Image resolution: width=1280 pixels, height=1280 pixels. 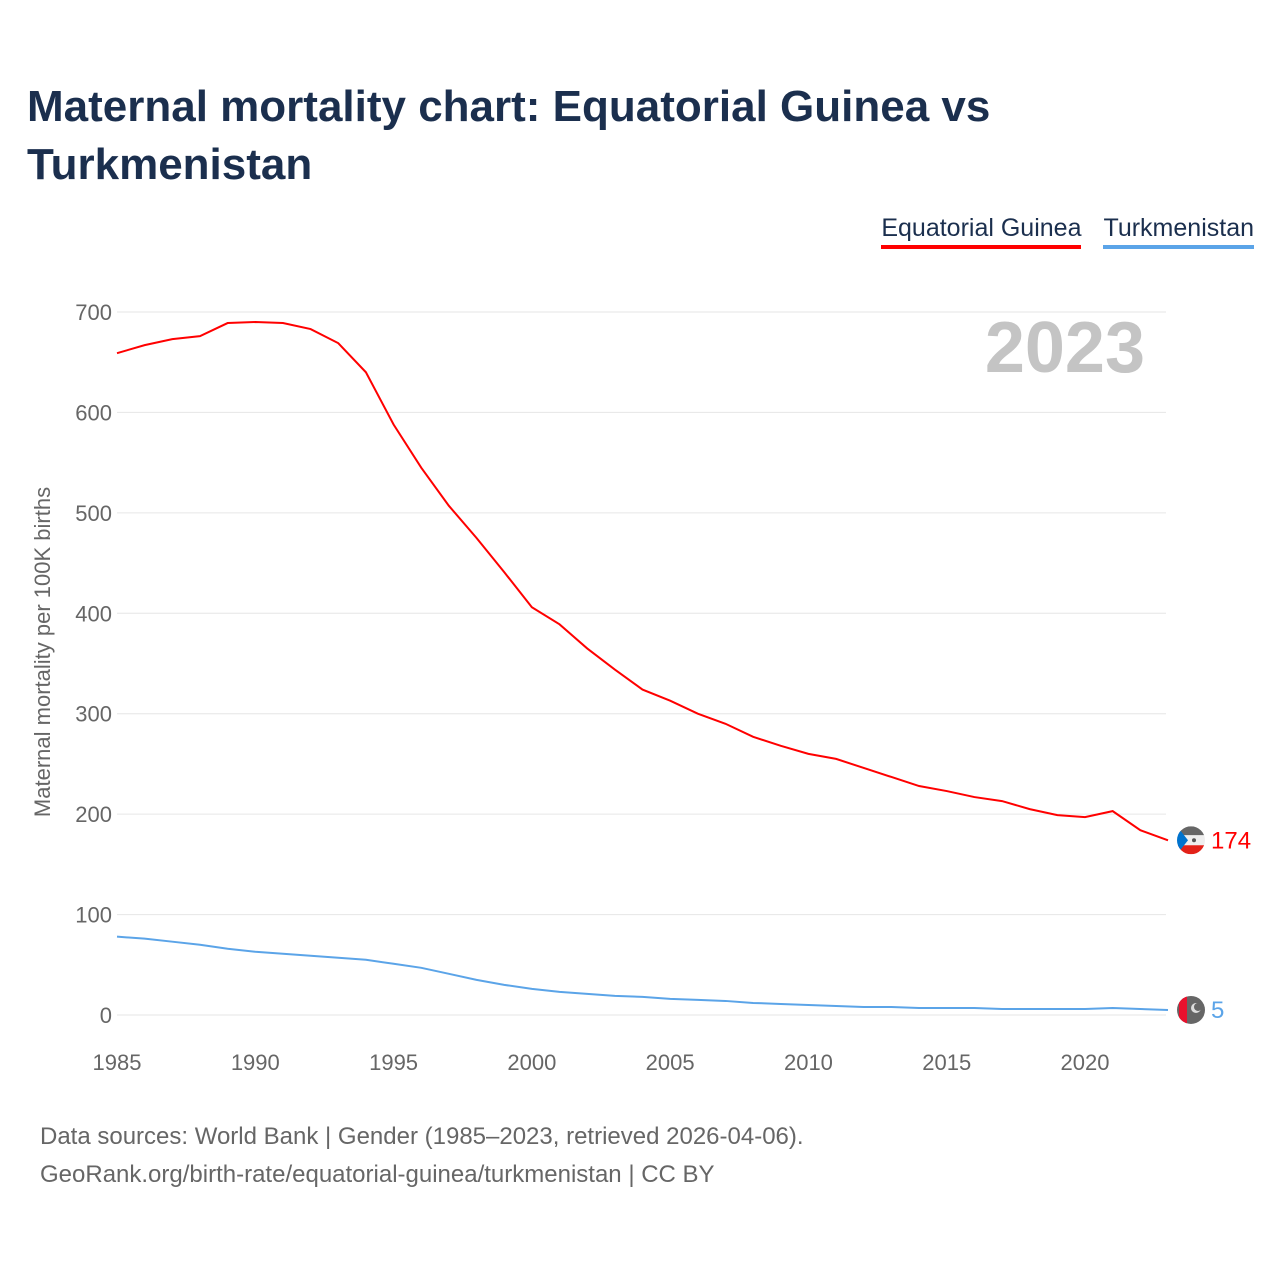 What do you see at coordinates (642, 973) in the screenshot?
I see `series-line-turkmenistan` at bounding box center [642, 973].